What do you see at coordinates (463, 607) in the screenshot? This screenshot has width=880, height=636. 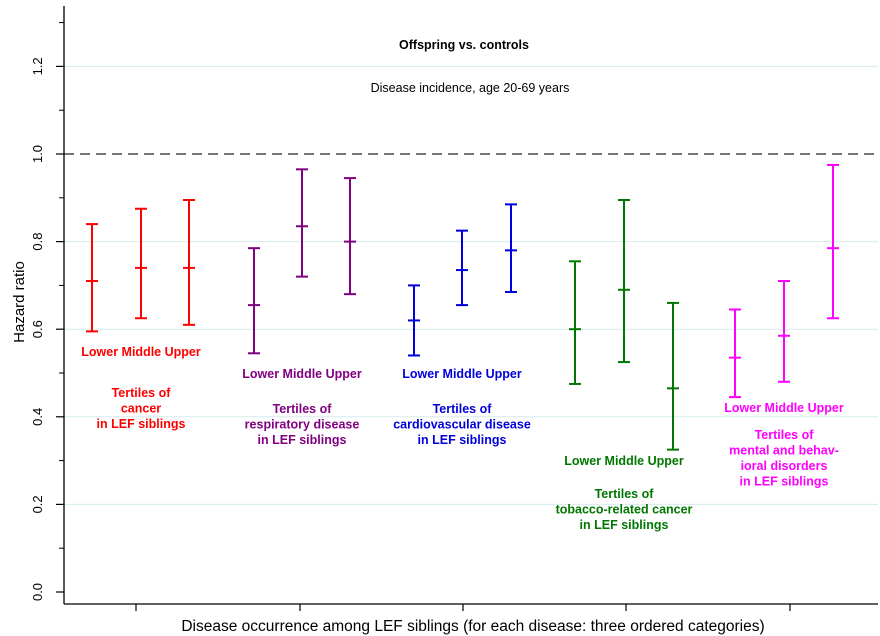 I see `x-axis` at bounding box center [463, 607].